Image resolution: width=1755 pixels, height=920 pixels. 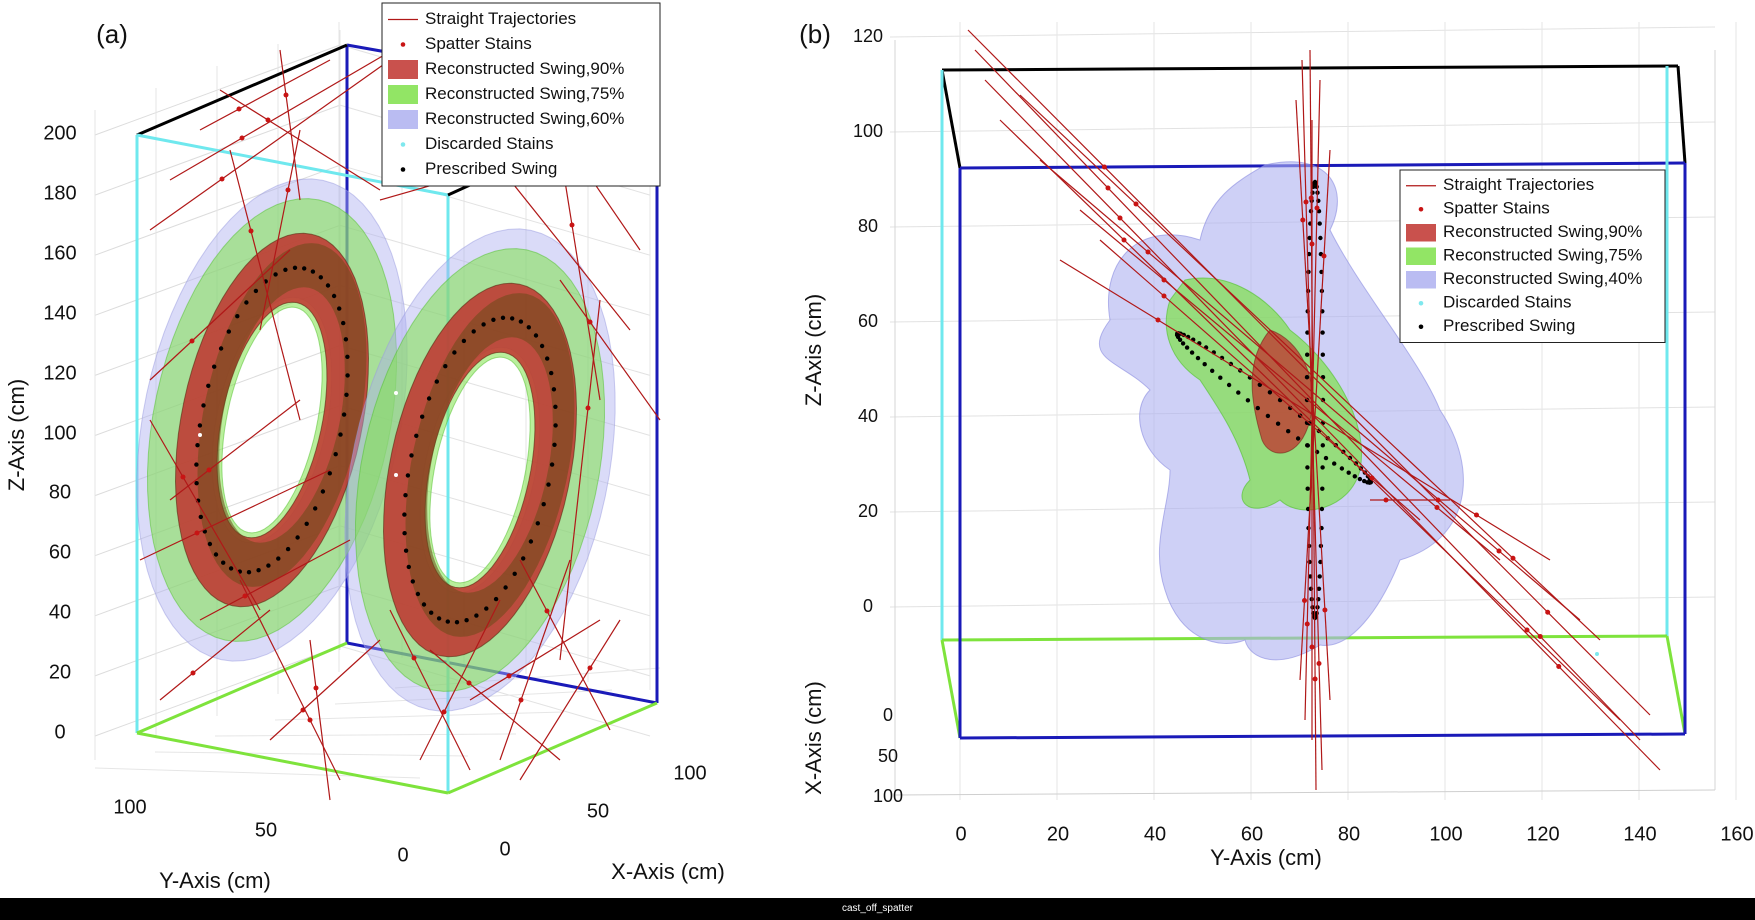 I want to click on z-tick-label: 60, so click(x=868, y=321).